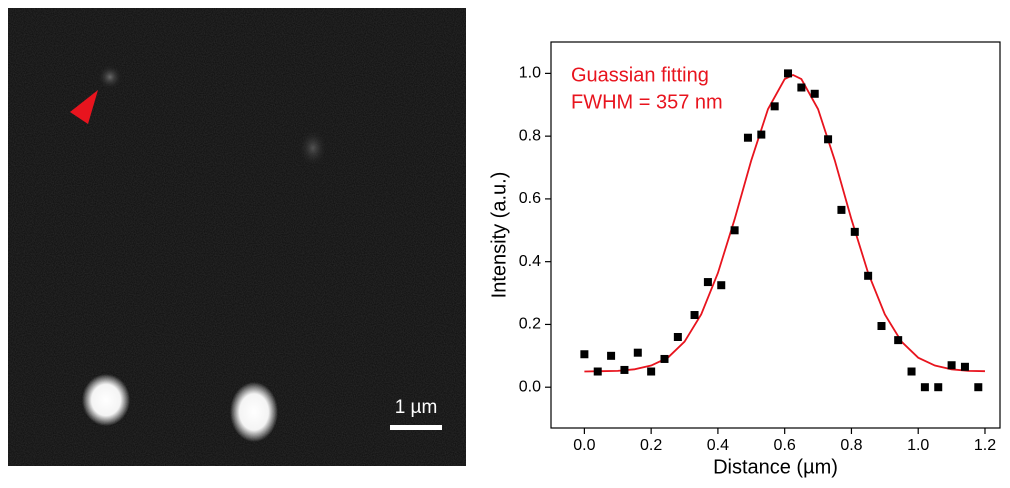  I want to click on y-tick-label: 0.6, so click(530, 198).